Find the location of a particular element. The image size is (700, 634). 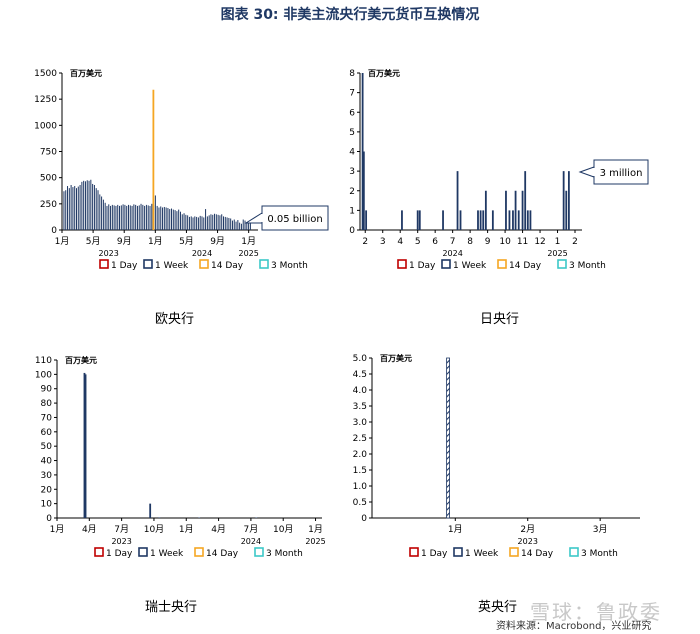

legend-label-snb: 3 Month is located at coordinates (284, 554).